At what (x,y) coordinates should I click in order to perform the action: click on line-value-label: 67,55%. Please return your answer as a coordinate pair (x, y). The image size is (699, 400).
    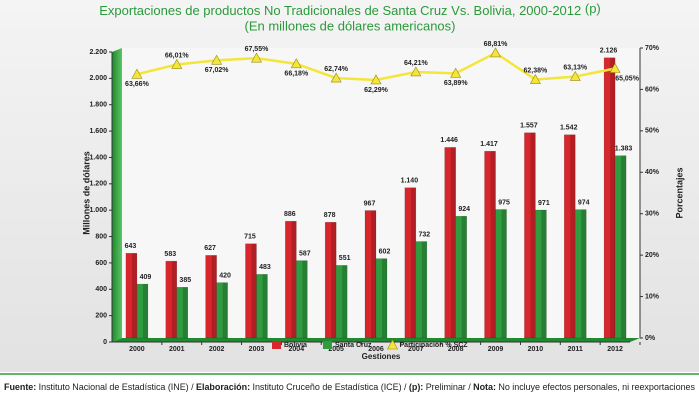
    Looking at the image, I should click on (257, 49).